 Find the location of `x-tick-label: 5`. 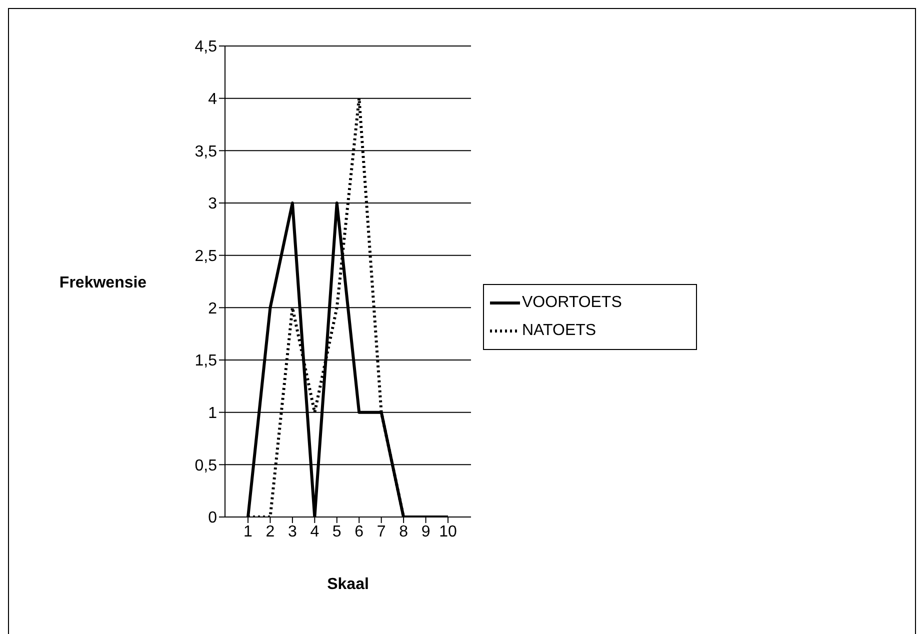

x-tick-label: 5 is located at coordinates (337, 531).